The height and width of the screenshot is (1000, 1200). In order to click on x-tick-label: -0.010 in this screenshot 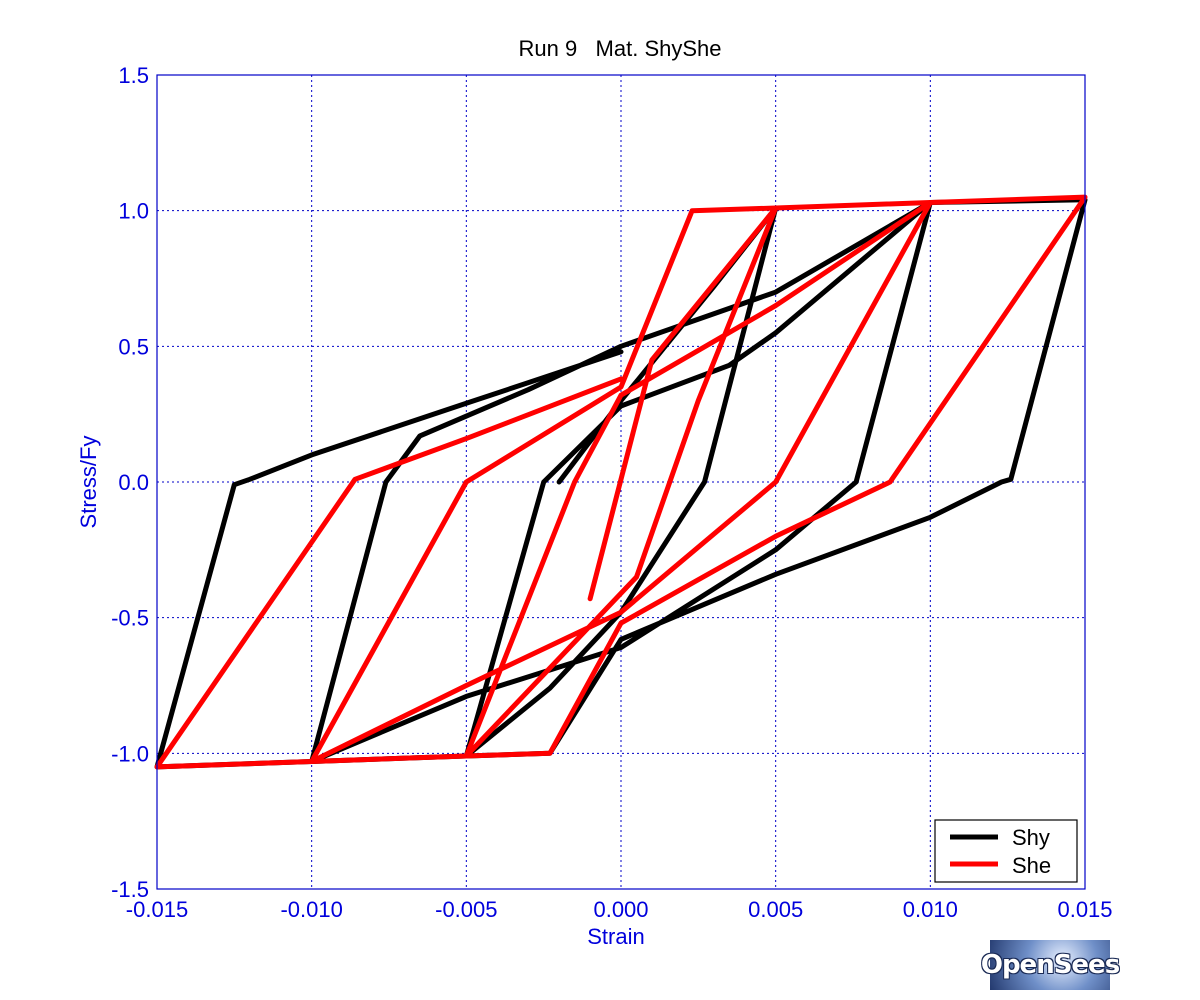, I will do `click(311, 909)`.